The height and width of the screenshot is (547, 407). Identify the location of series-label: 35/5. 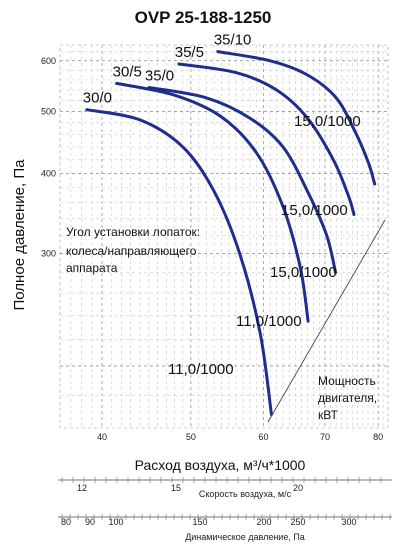
(189, 52).